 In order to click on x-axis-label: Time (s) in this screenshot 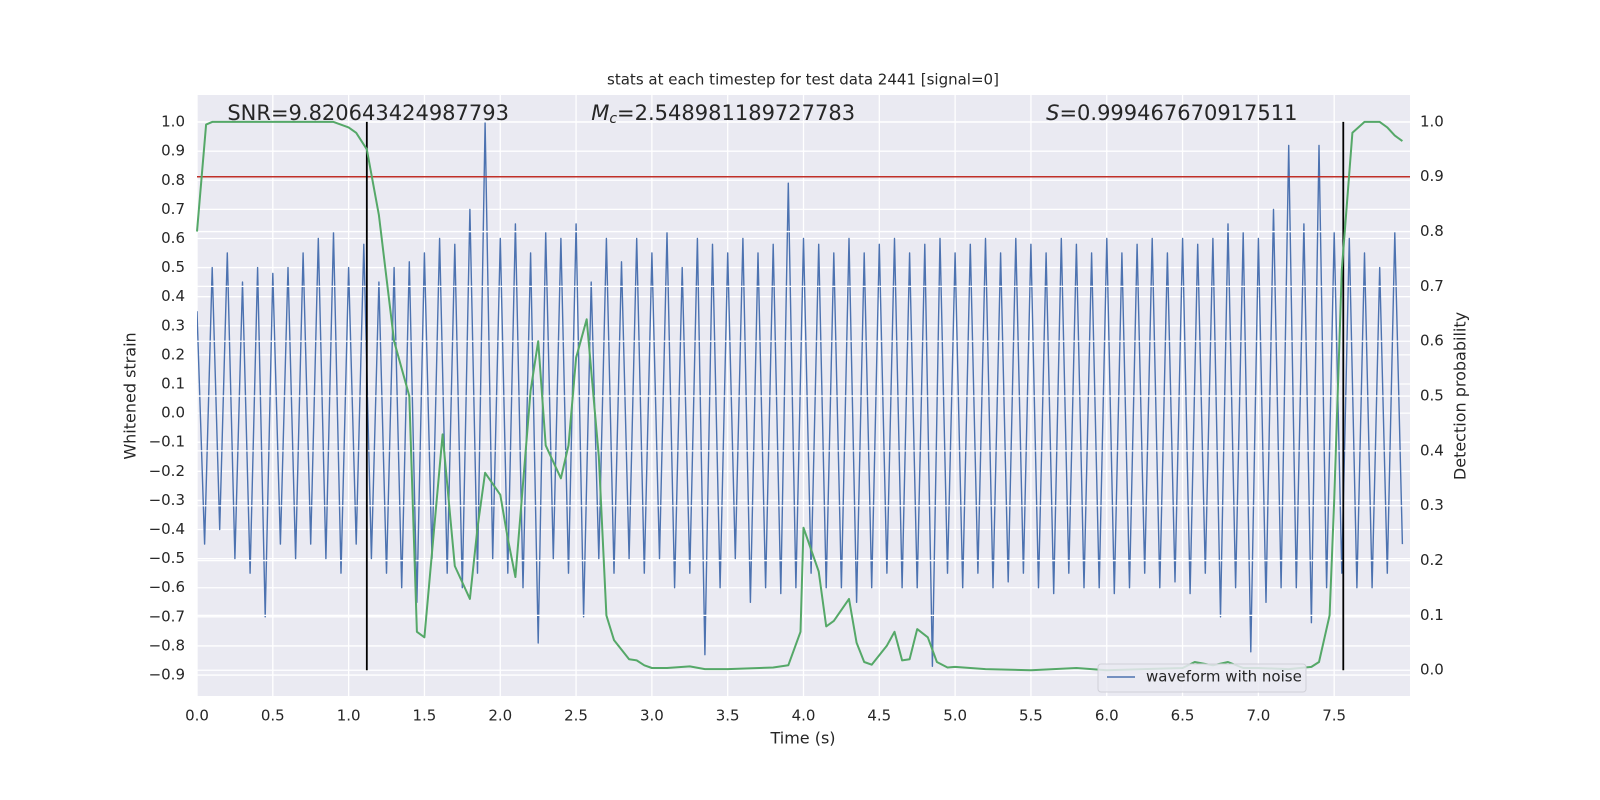, I will do `click(802, 738)`.